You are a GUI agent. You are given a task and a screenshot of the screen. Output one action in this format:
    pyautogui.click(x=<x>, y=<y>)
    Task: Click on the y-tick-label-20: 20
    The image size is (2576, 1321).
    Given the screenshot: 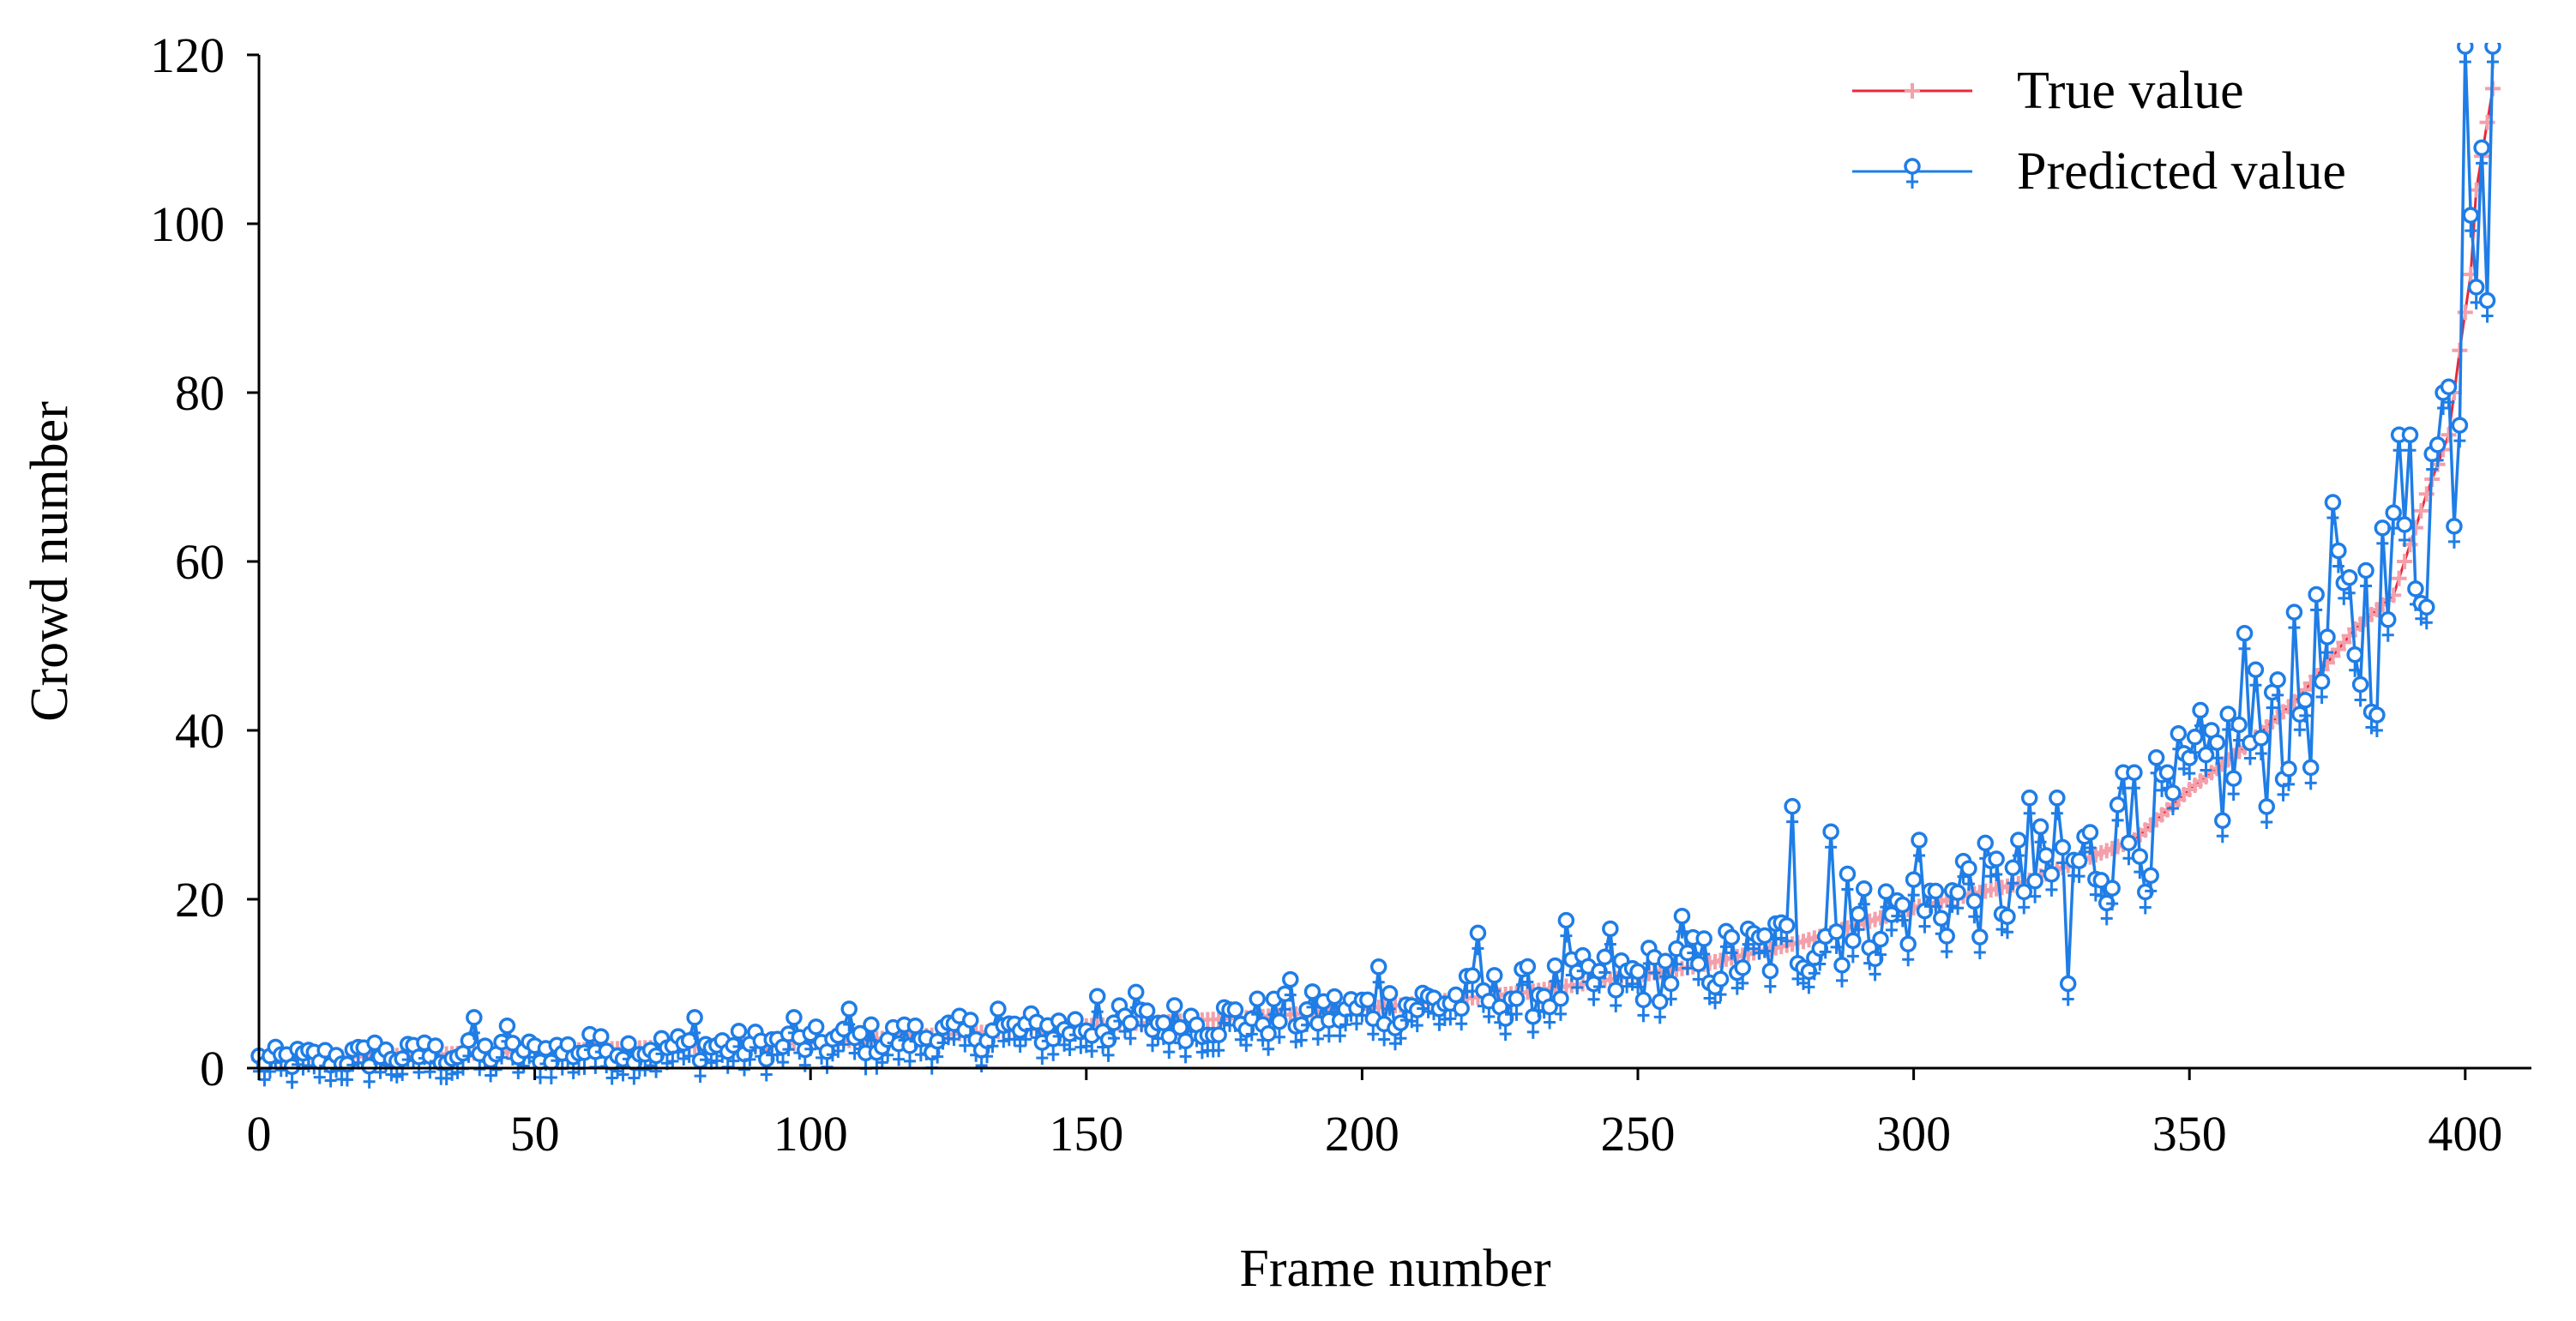 What is the action you would take?
    pyautogui.click(x=200, y=900)
    